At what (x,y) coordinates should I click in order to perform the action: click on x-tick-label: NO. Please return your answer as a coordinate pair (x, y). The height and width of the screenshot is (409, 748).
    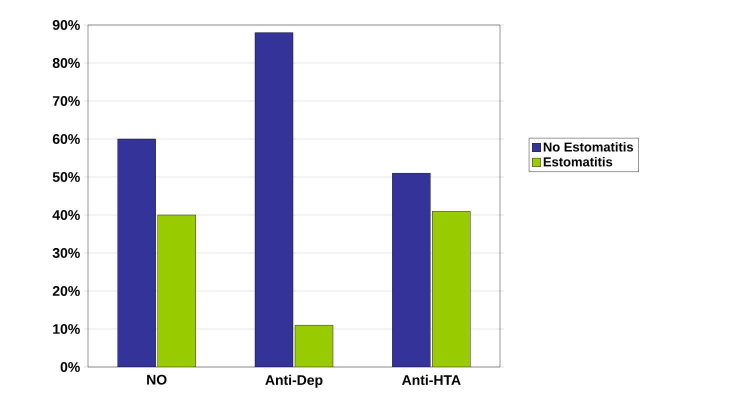
    Looking at the image, I should click on (157, 379).